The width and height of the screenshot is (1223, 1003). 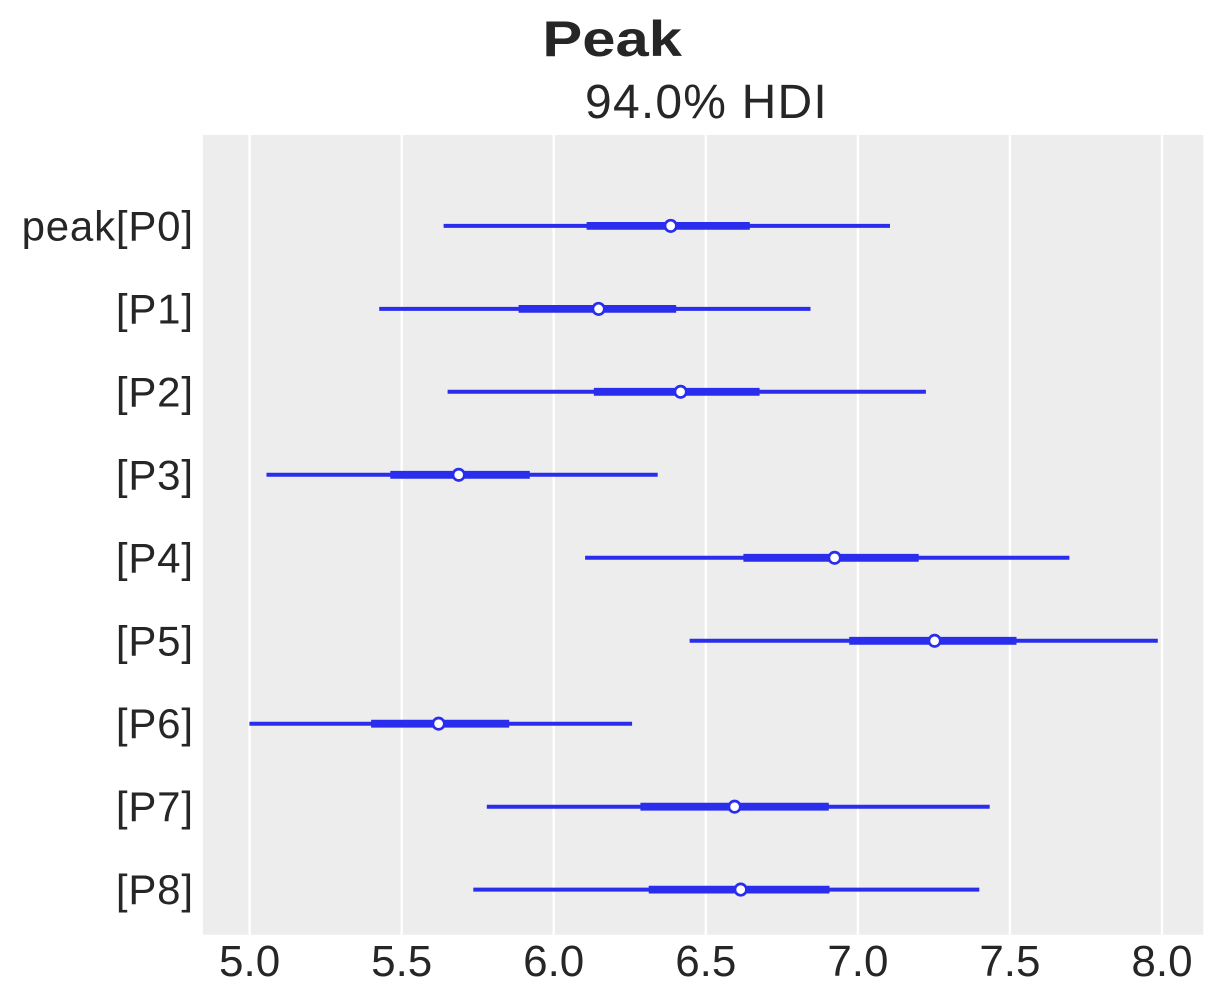 What do you see at coordinates (249, 961) in the screenshot?
I see `svg-text: 5.0` at bounding box center [249, 961].